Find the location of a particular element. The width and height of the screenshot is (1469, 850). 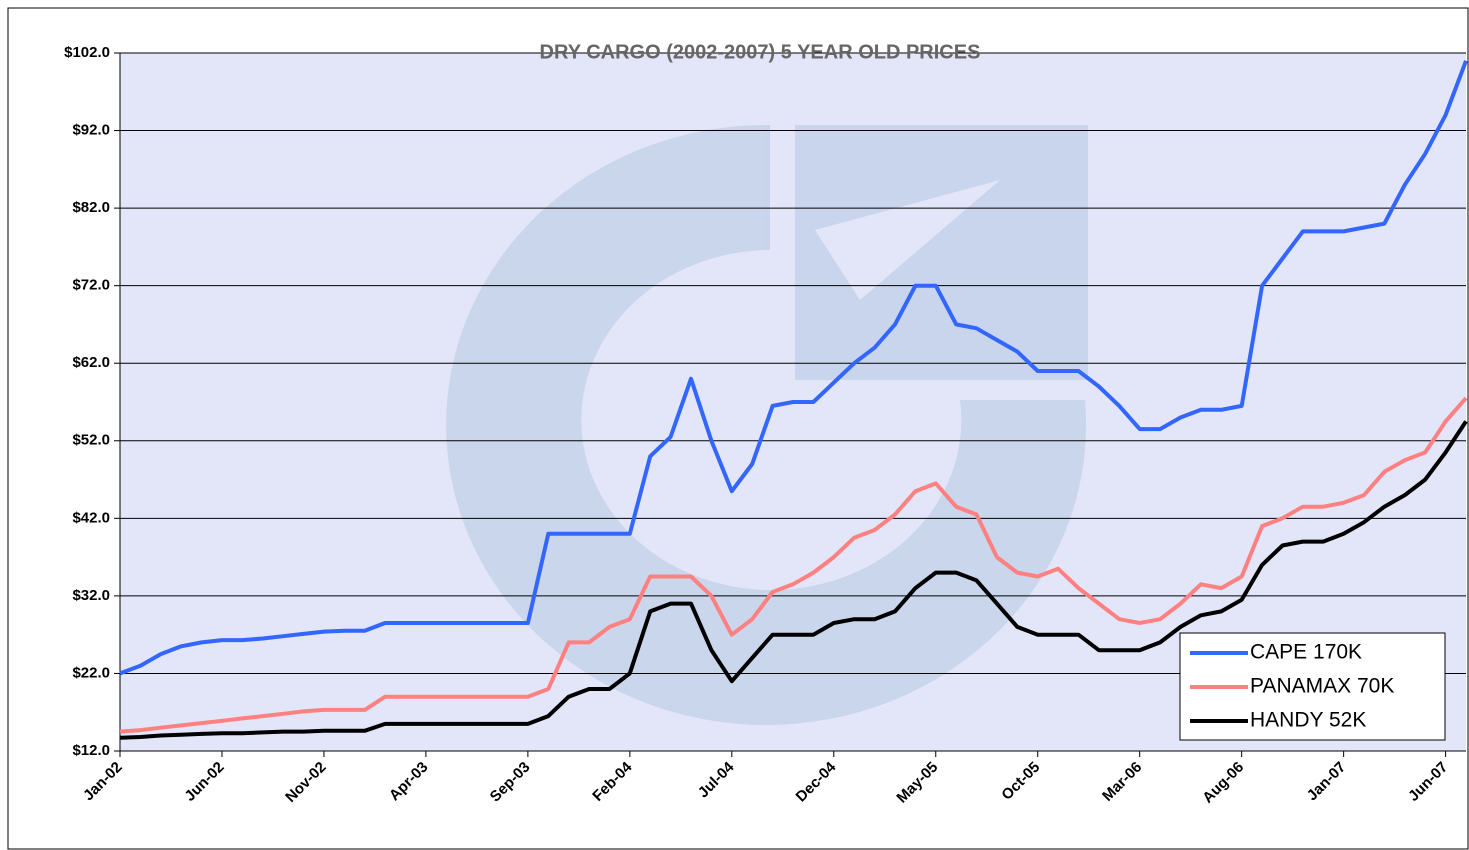

y-tick-label: $22.0 is located at coordinates (91, 672).